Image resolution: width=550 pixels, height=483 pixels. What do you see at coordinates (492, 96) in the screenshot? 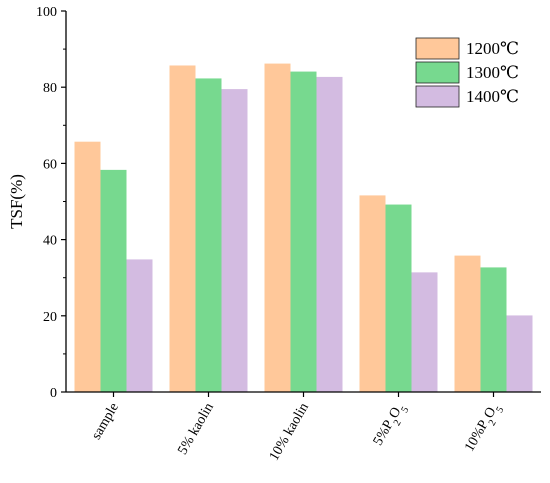
I see `legend-label-3: 1400℃` at bounding box center [492, 96].